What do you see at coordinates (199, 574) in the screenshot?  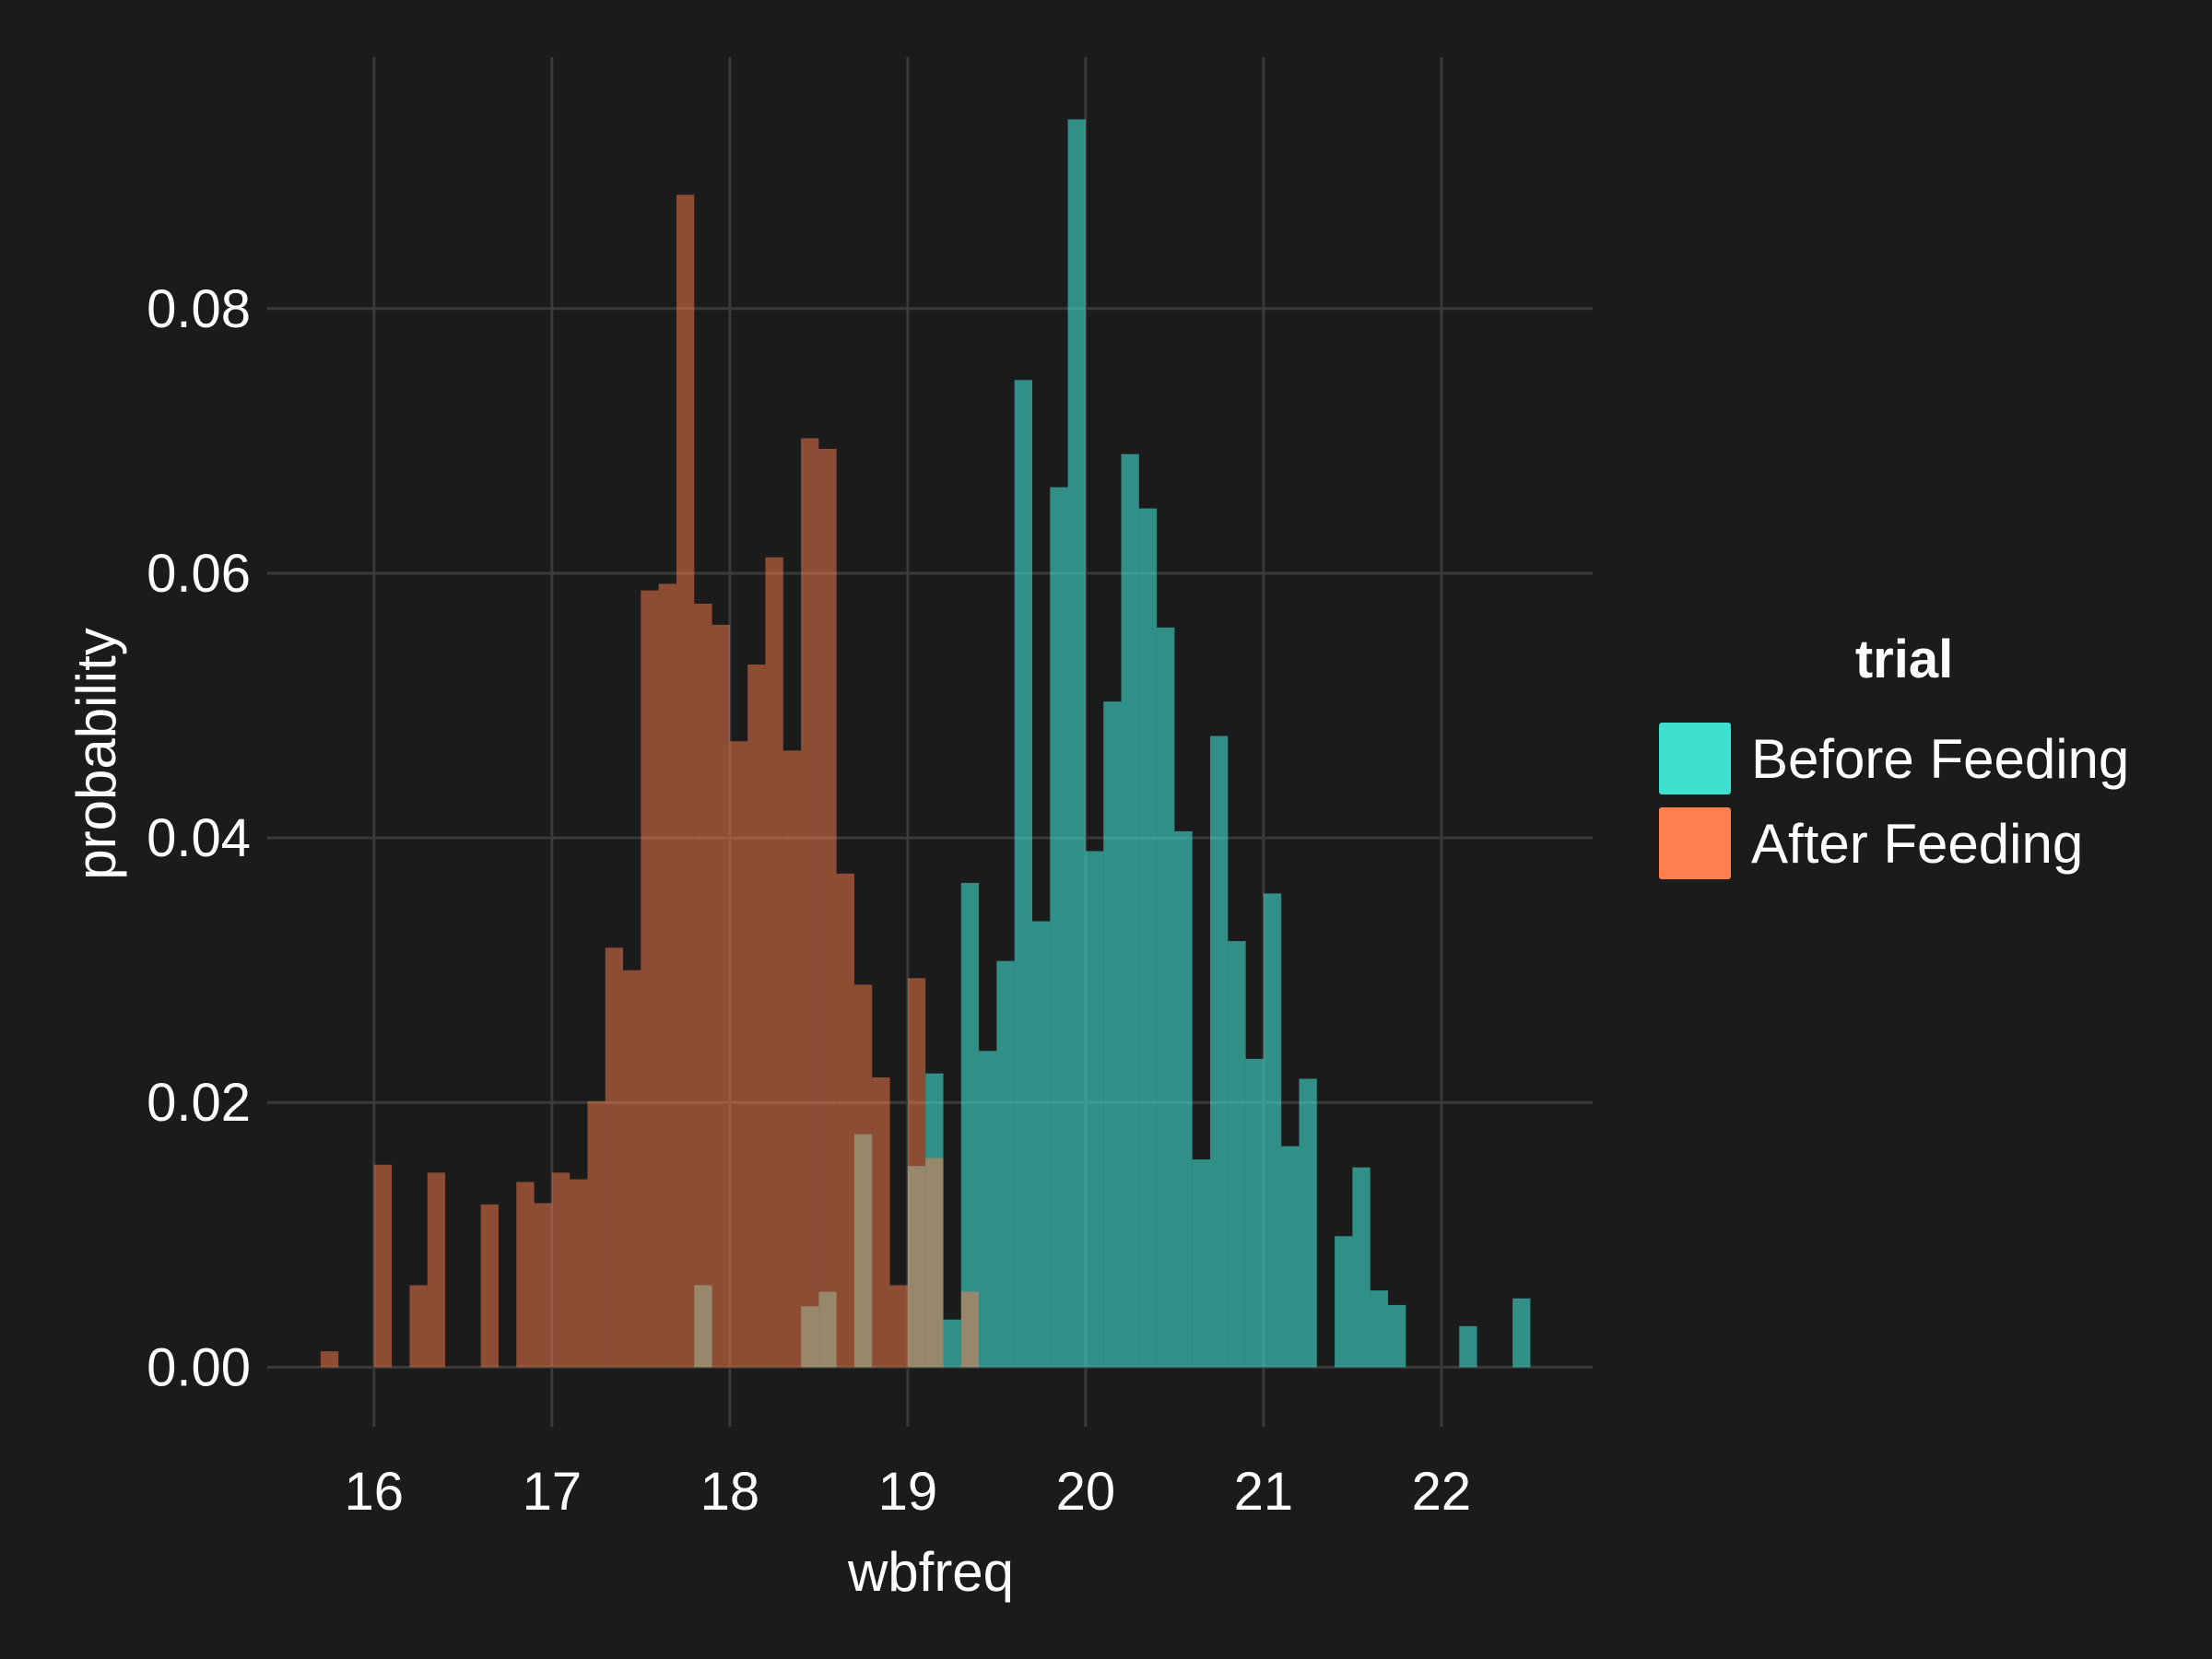 I see `y-tick-label: 0.06` at bounding box center [199, 574].